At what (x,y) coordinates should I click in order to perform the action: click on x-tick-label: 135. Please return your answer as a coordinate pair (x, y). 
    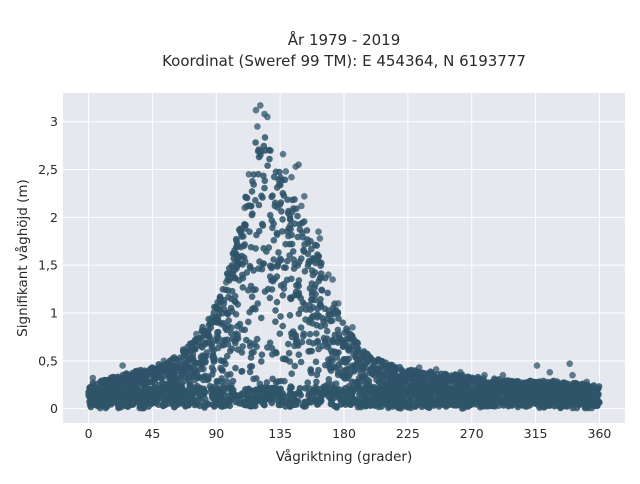
    Looking at the image, I should click on (280, 433).